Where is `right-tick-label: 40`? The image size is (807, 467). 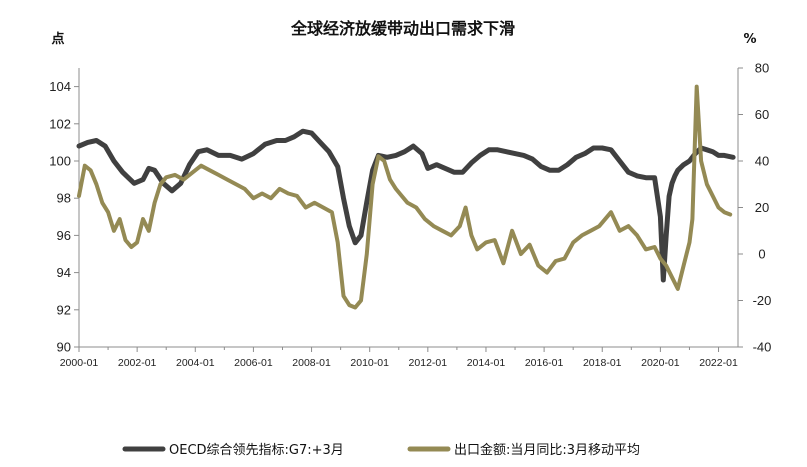
right-tick-label: 40 is located at coordinates (762, 161).